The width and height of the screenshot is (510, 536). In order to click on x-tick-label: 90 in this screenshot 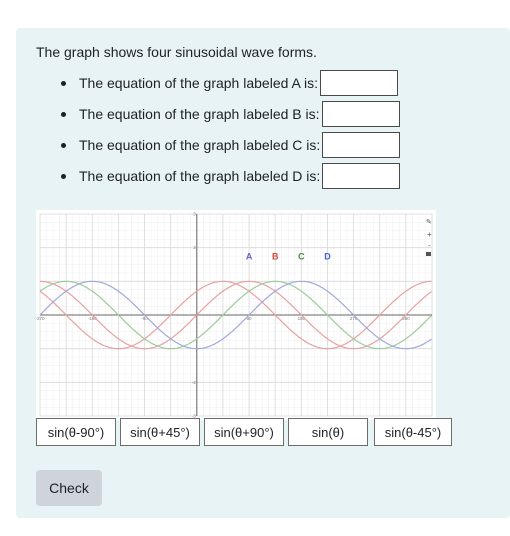, I will do `click(250, 318)`.